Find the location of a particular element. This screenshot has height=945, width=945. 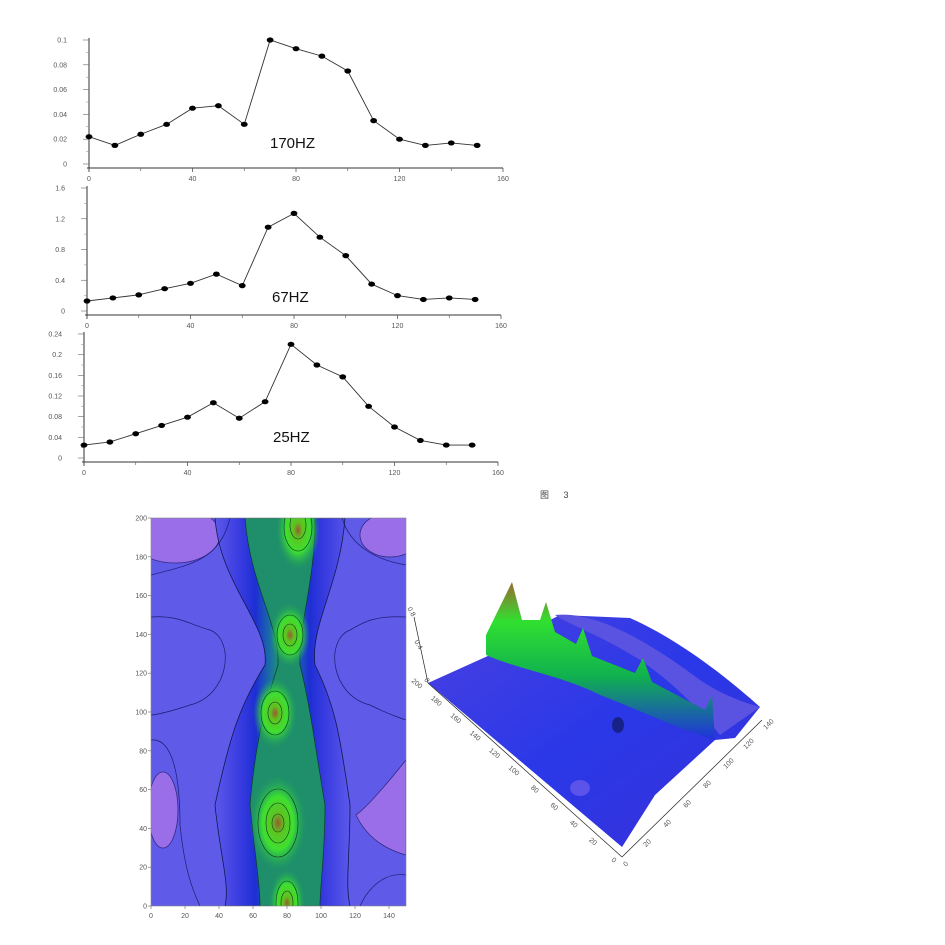

line-chart-67hz: 0 0.4 0.8 1.2 1.6 0 40 80 120 160 67HZ is located at coordinates (281, 258).